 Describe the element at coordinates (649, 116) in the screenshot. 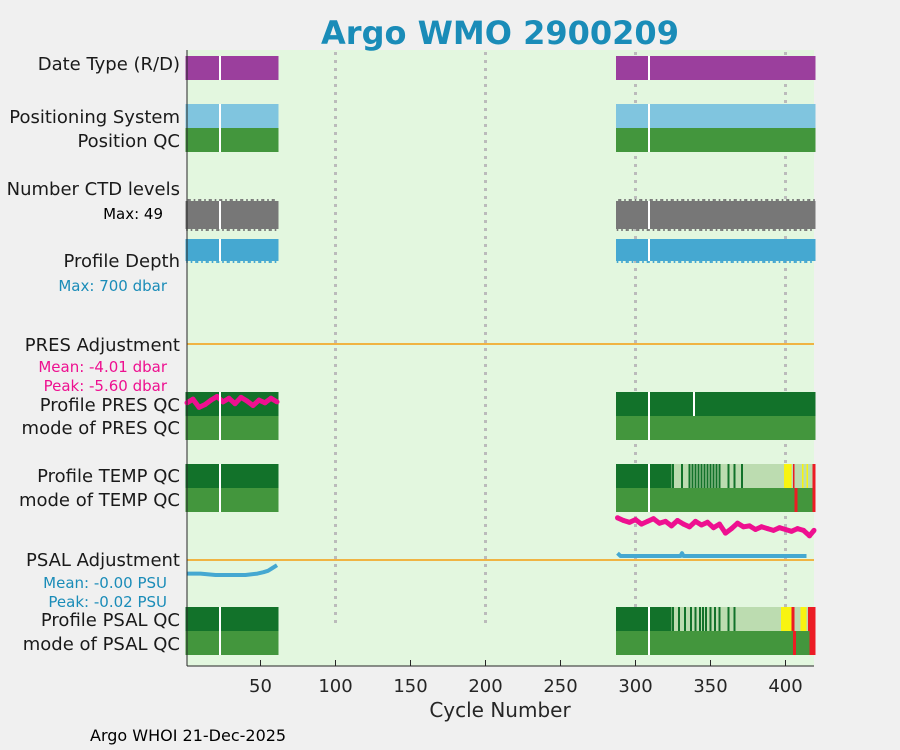

I see `gap-marker-positioning` at that location.